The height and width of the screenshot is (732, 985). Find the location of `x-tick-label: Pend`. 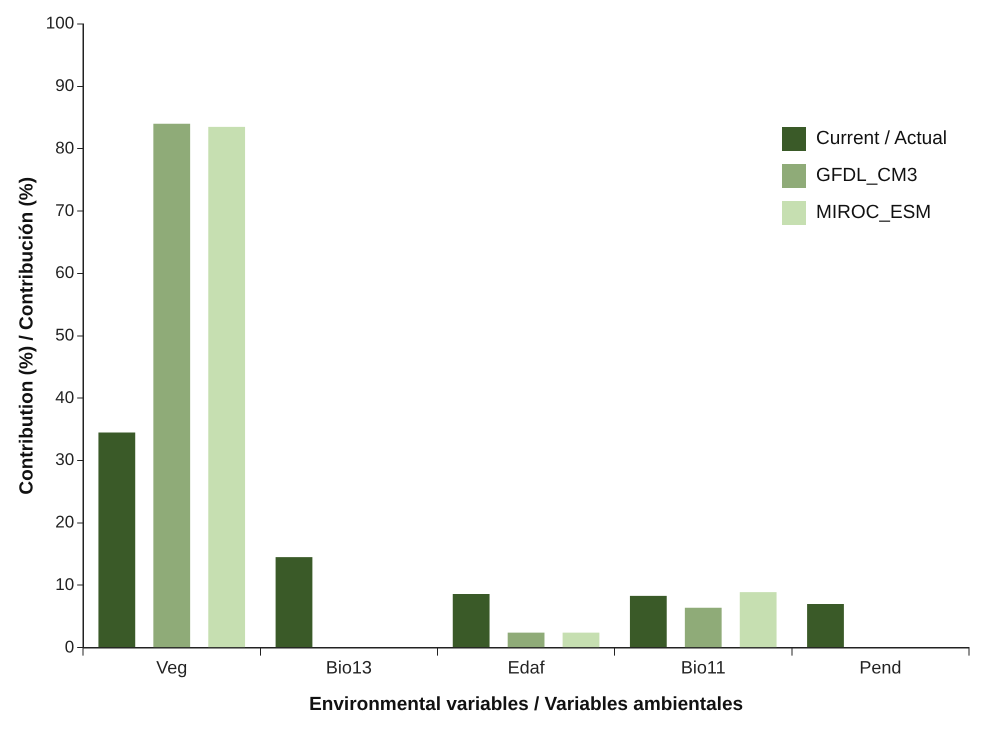

x-tick-label: Pend is located at coordinates (880, 667).